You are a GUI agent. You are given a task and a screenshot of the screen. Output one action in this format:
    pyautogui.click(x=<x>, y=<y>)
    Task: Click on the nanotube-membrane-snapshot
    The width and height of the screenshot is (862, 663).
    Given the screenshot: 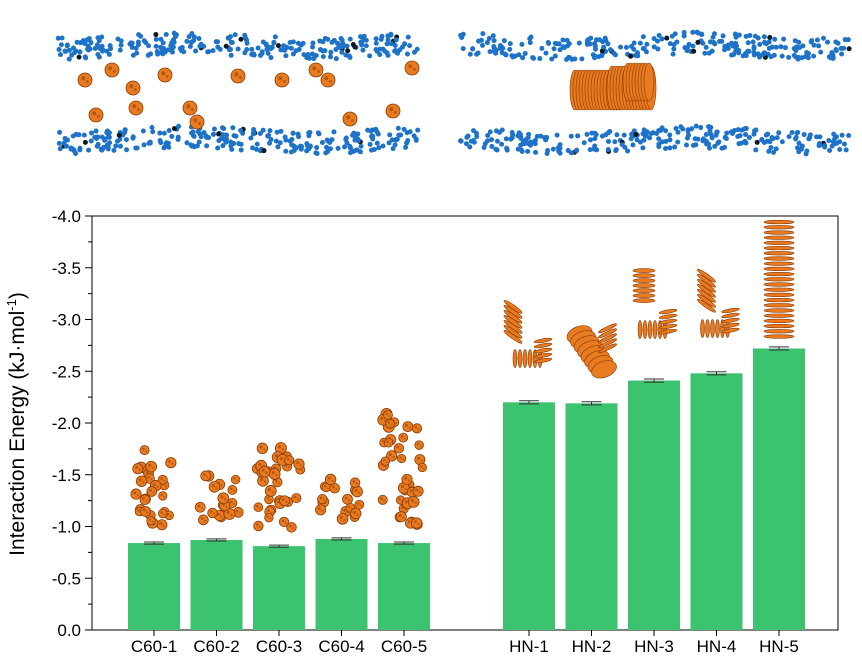 What is the action you would take?
    pyautogui.click(x=655, y=93)
    